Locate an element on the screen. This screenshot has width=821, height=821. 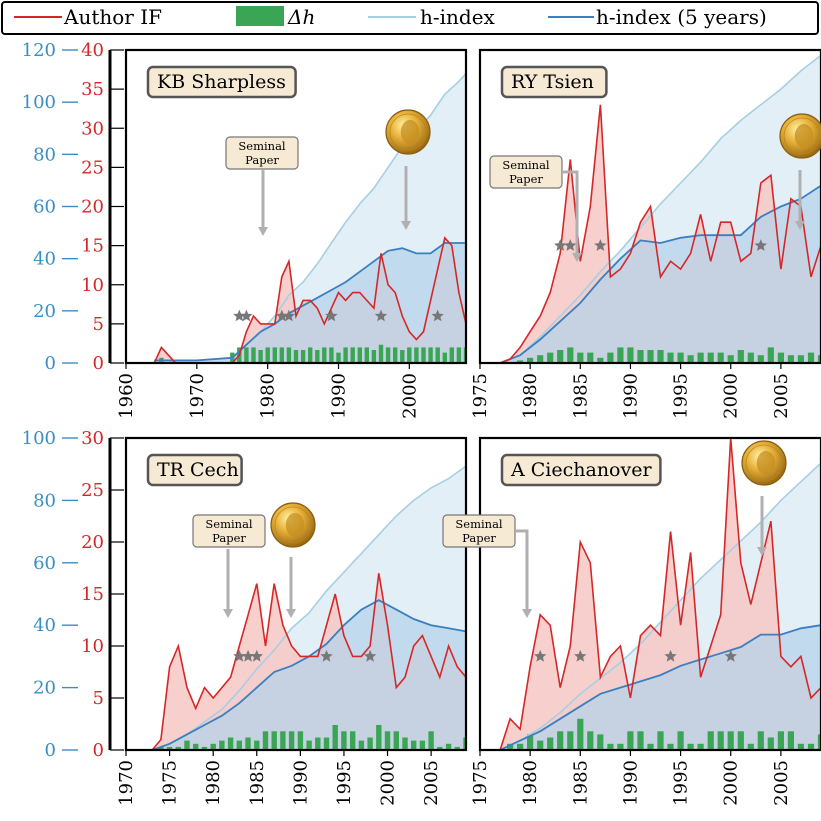
h-index-tick-label: 120 is located at coordinates (39, 50).